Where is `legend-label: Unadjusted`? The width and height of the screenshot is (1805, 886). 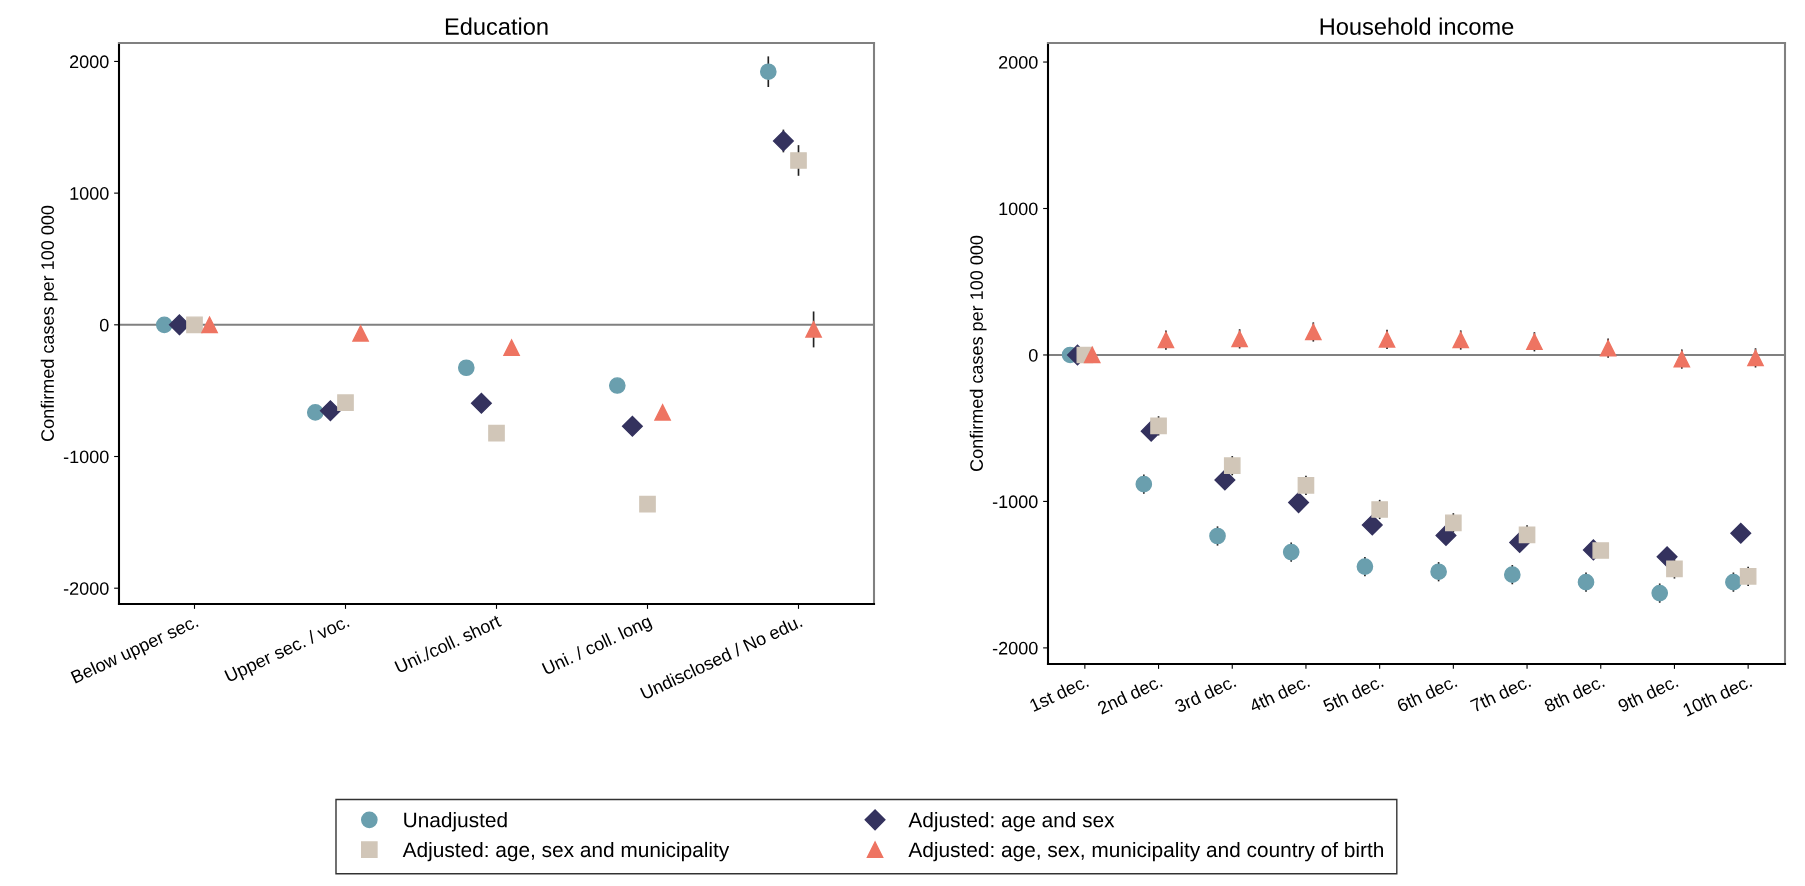
legend-label: Unadjusted is located at coordinates (455, 822).